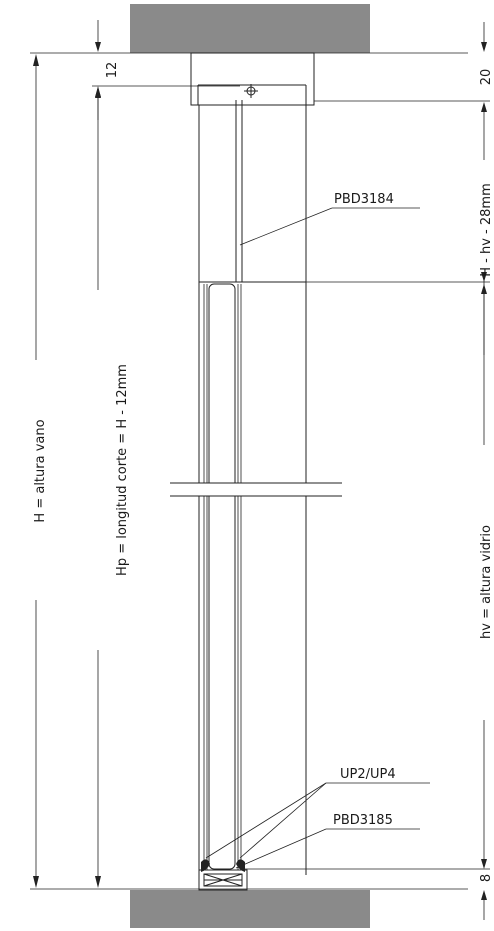  What do you see at coordinates (486, 230) in the screenshot?
I see `upper-profile-height-label: H - hv - 28mm` at bounding box center [486, 230].